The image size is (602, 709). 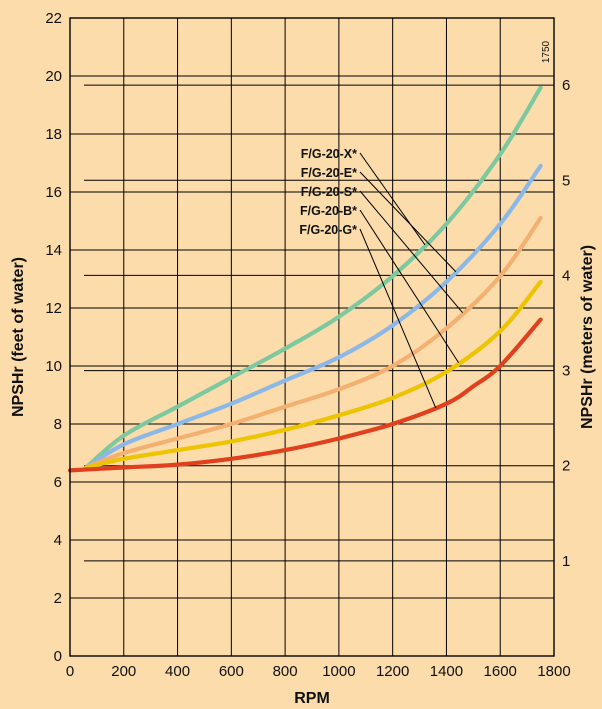 What do you see at coordinates (392, 671) in the screenshot?
I see `x-tick-label: 1200` at bounding box center [392, 671].